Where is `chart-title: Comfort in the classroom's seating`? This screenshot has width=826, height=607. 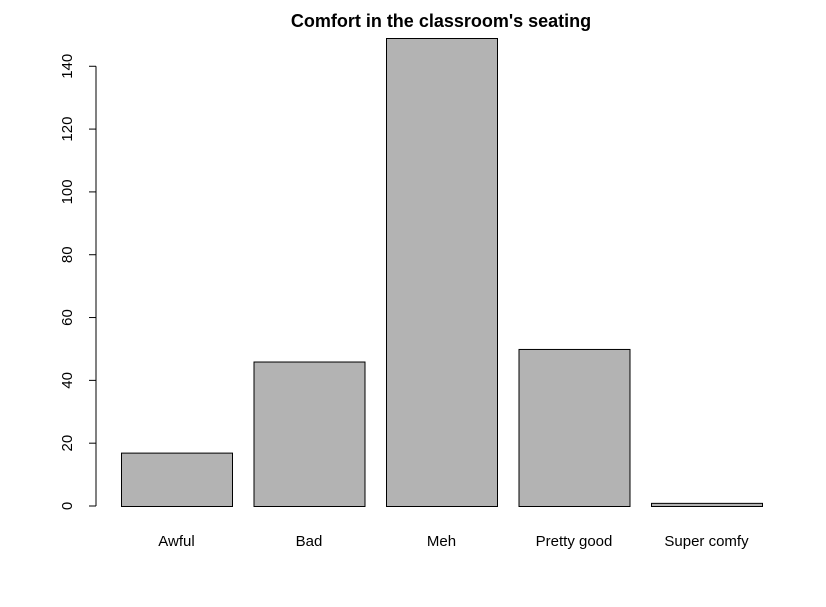 chart-title: Comfort in the classroom's seating is located at coordinates (441, 21).